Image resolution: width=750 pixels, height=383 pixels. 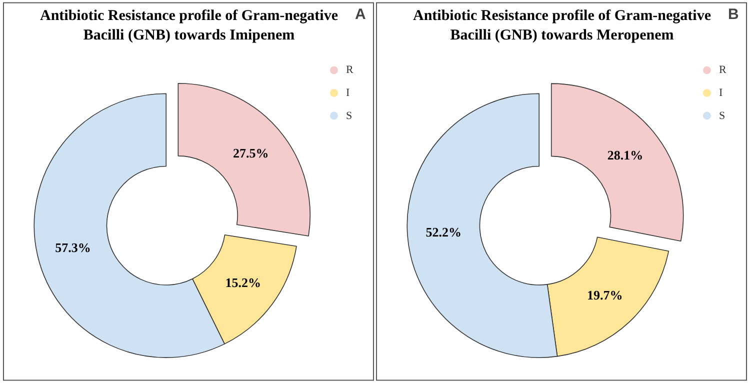 I want to click on data-label: 52.2%, so click(x=444, y=232).